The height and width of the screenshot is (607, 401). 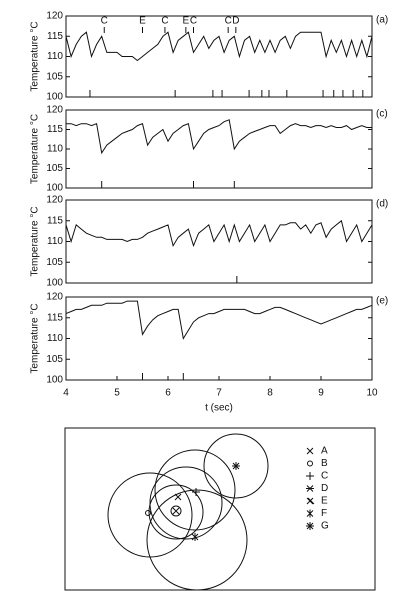 I want to click on x-tick-label: 9, so click(x=321, y=393).